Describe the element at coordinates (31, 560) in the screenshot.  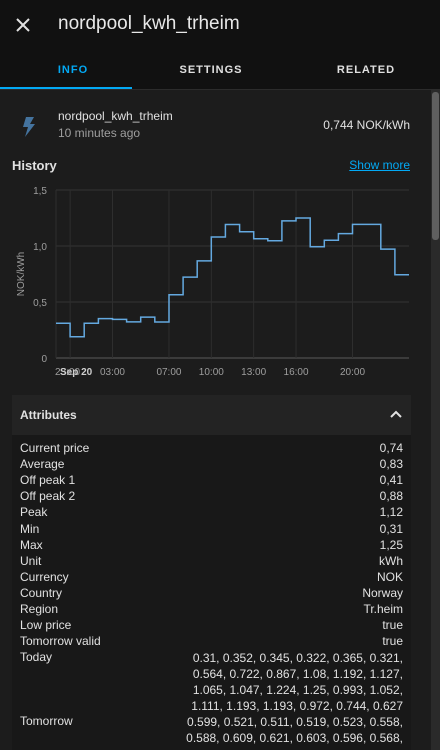
I see `attribute-key: Unit` at that location.